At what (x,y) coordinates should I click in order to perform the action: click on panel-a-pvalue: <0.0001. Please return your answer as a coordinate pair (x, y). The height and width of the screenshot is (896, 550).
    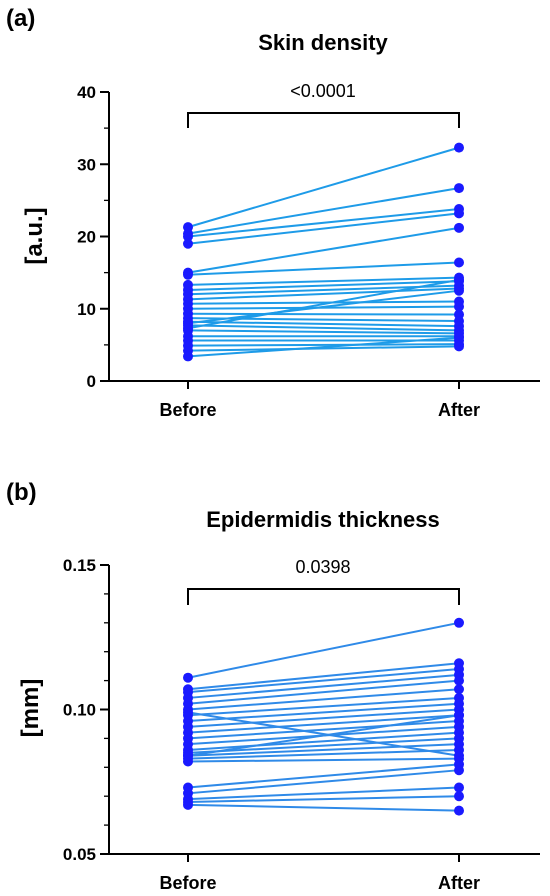
    Looking at the image, I should click on (323, 91).